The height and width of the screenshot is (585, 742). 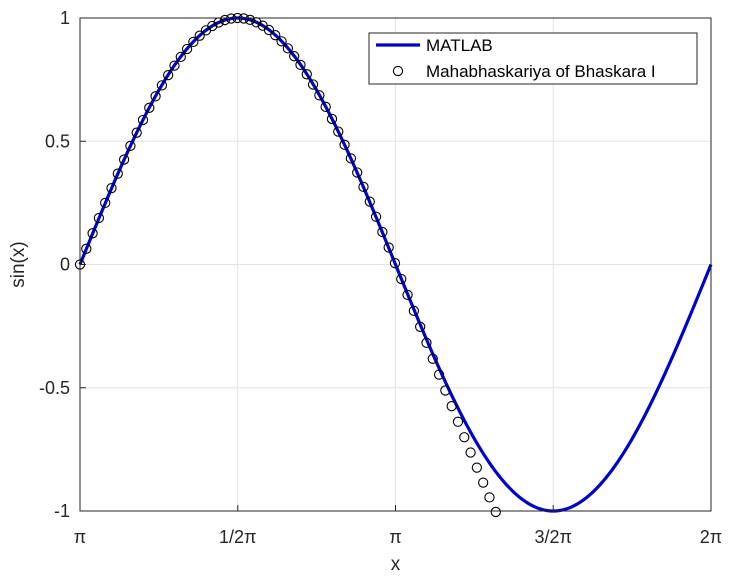 What do you see at coordinates (459, 45) in the screenshot?
I see `legend-label-matlab: MATLAB` at bounding box center [459, 45].